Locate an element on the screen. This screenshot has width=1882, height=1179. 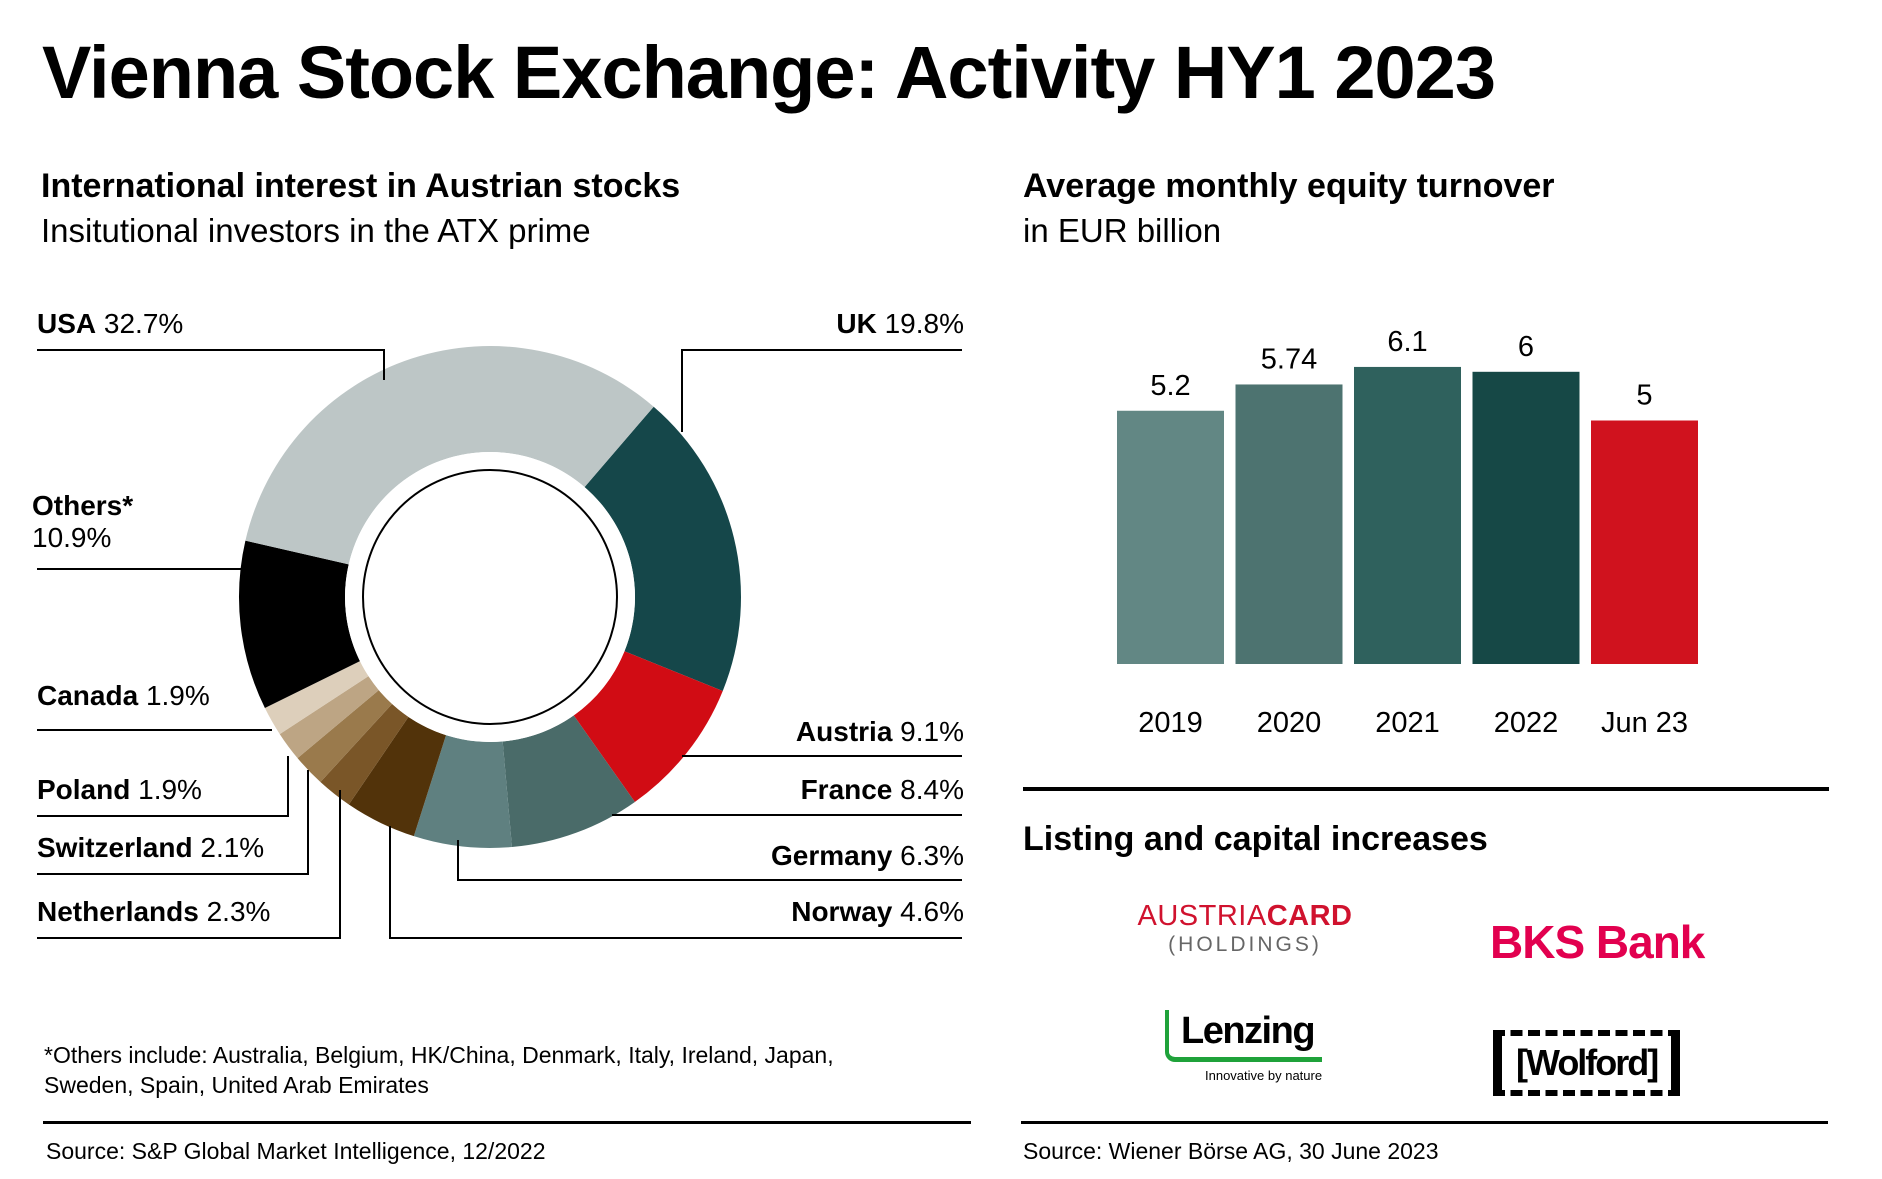
label-canada: Canada 1.9% is located at coordinates (123, 695).